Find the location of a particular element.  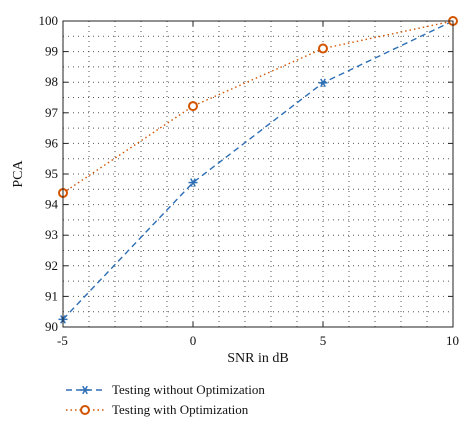

y-tick-label: 99 is located at coordinates (51, 51).